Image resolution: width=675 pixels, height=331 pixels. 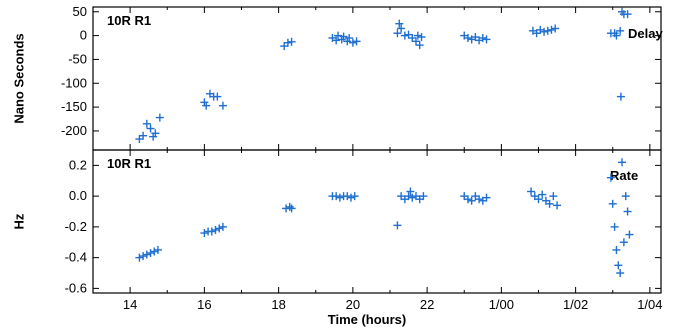 What do you see at coordinates (78, 164) in the screenshot?
I see `y-tick-label: 0.2` at bounding box center [78, 164].